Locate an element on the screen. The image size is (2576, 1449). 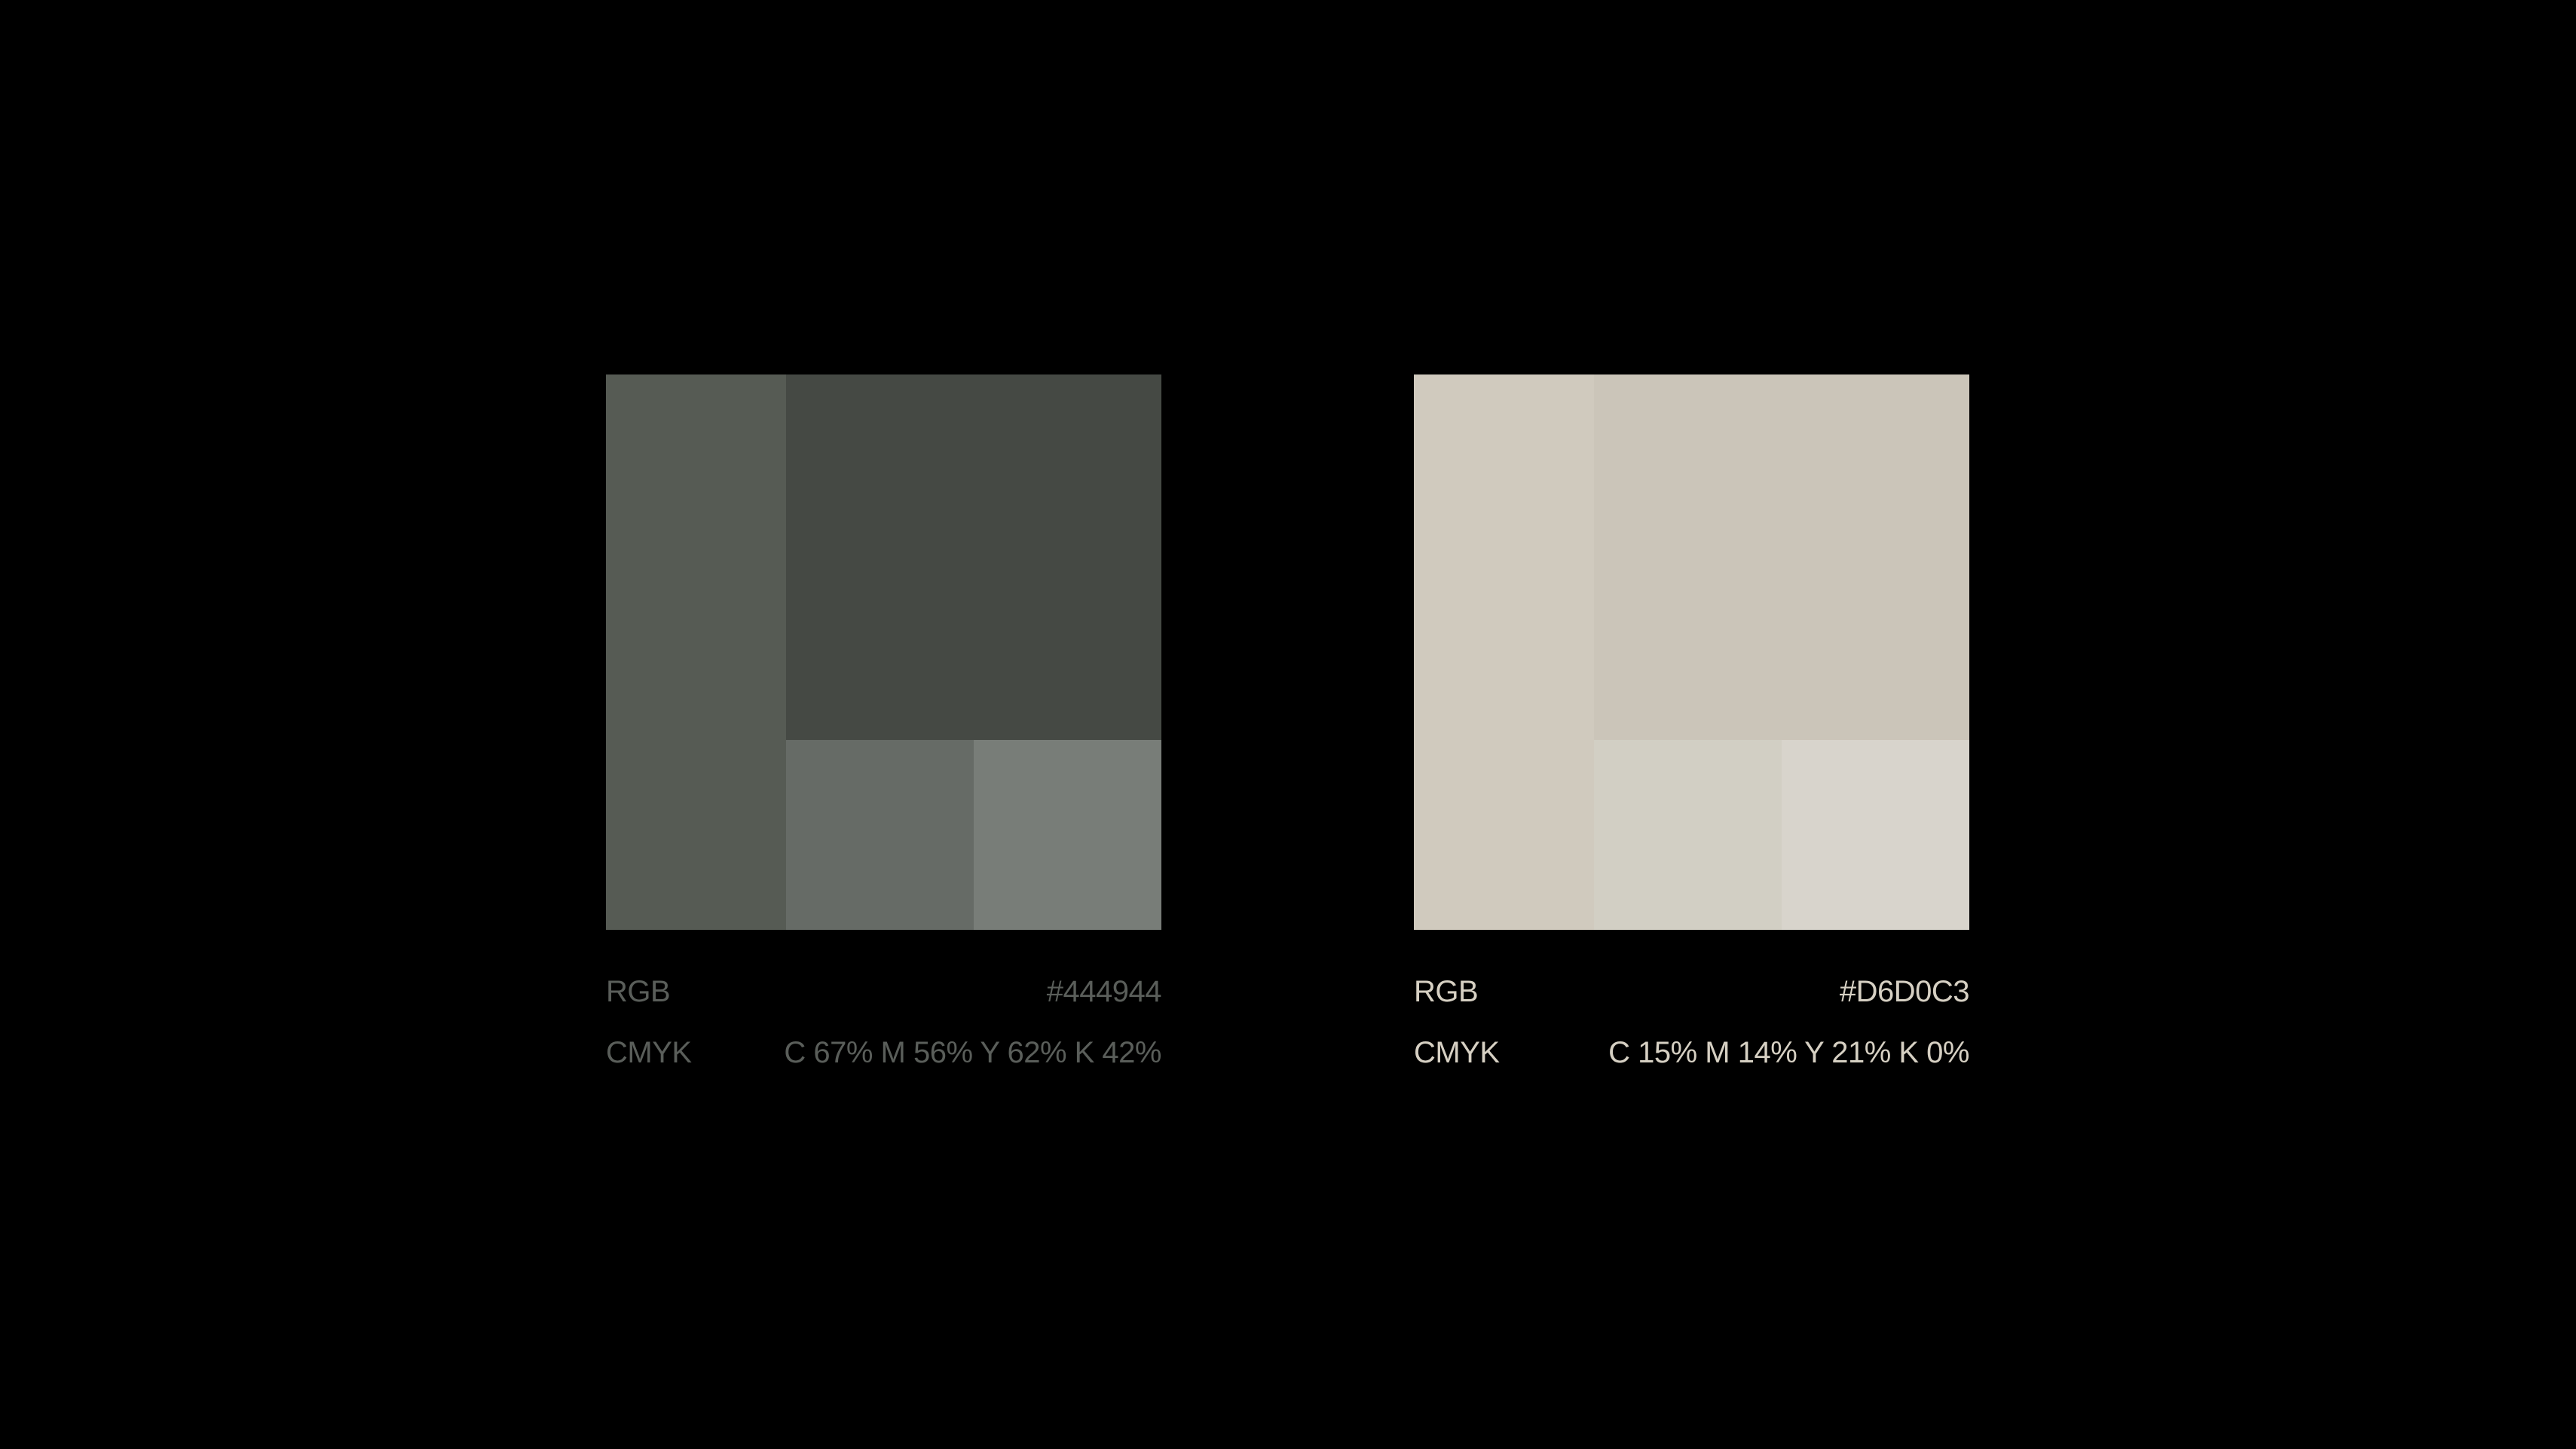
color-swatch-dark is located at coordinates (884, 652).